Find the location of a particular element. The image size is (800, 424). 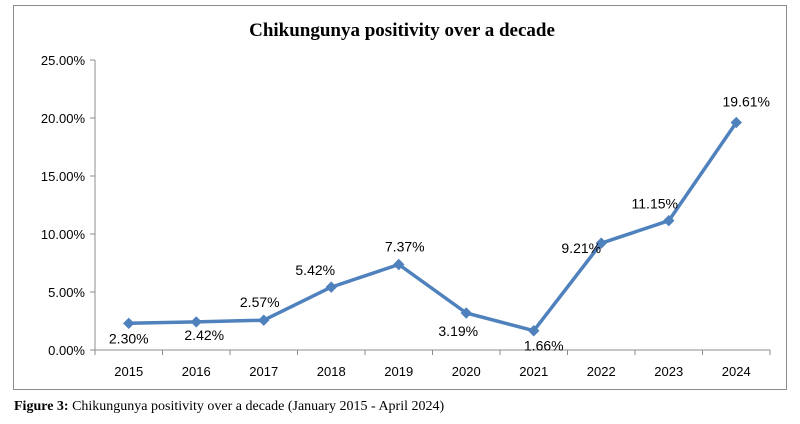

x-axis-ticks: 2015 2016 2017 2018 2019 2020 2021 2022 2023 2024 is located at coordinates (432, 364).